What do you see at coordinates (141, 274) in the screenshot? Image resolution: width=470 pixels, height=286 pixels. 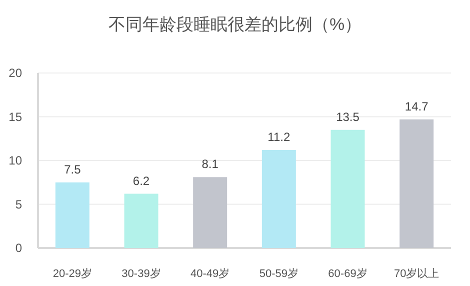 I see `x-tick-label: 30-39岁` at bounding box center [141, 274].